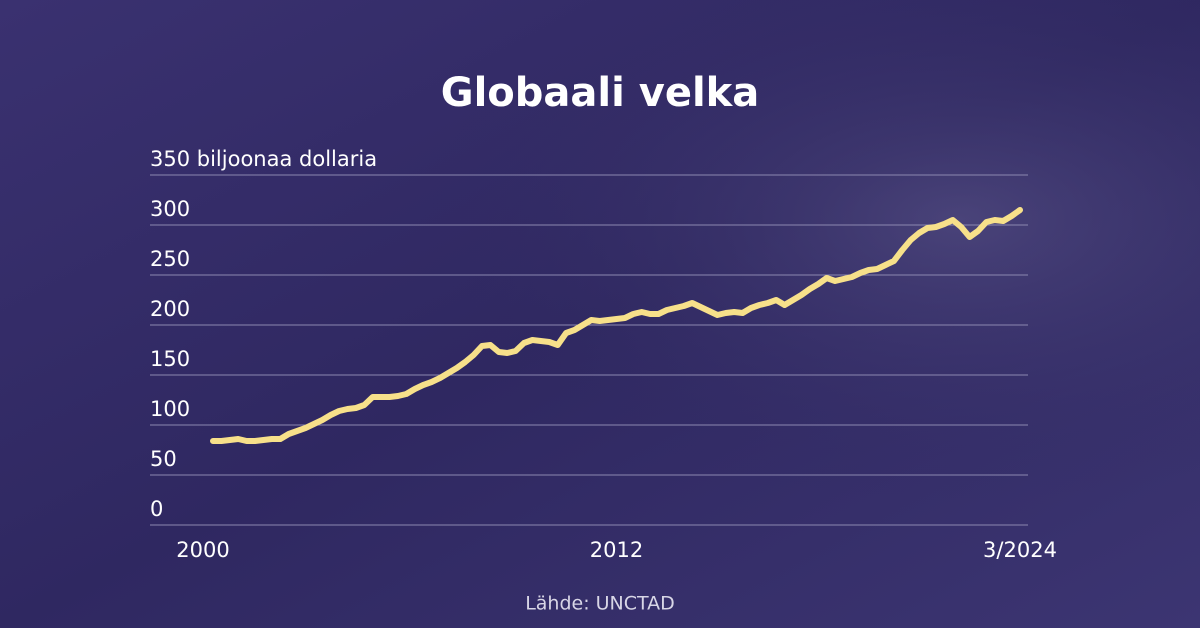 The image size is (1200, 628). What do you see at coordinates (616, 550) in the screenshot?
I see `x-tick-label: 2012` at bounding box center [616, 550].